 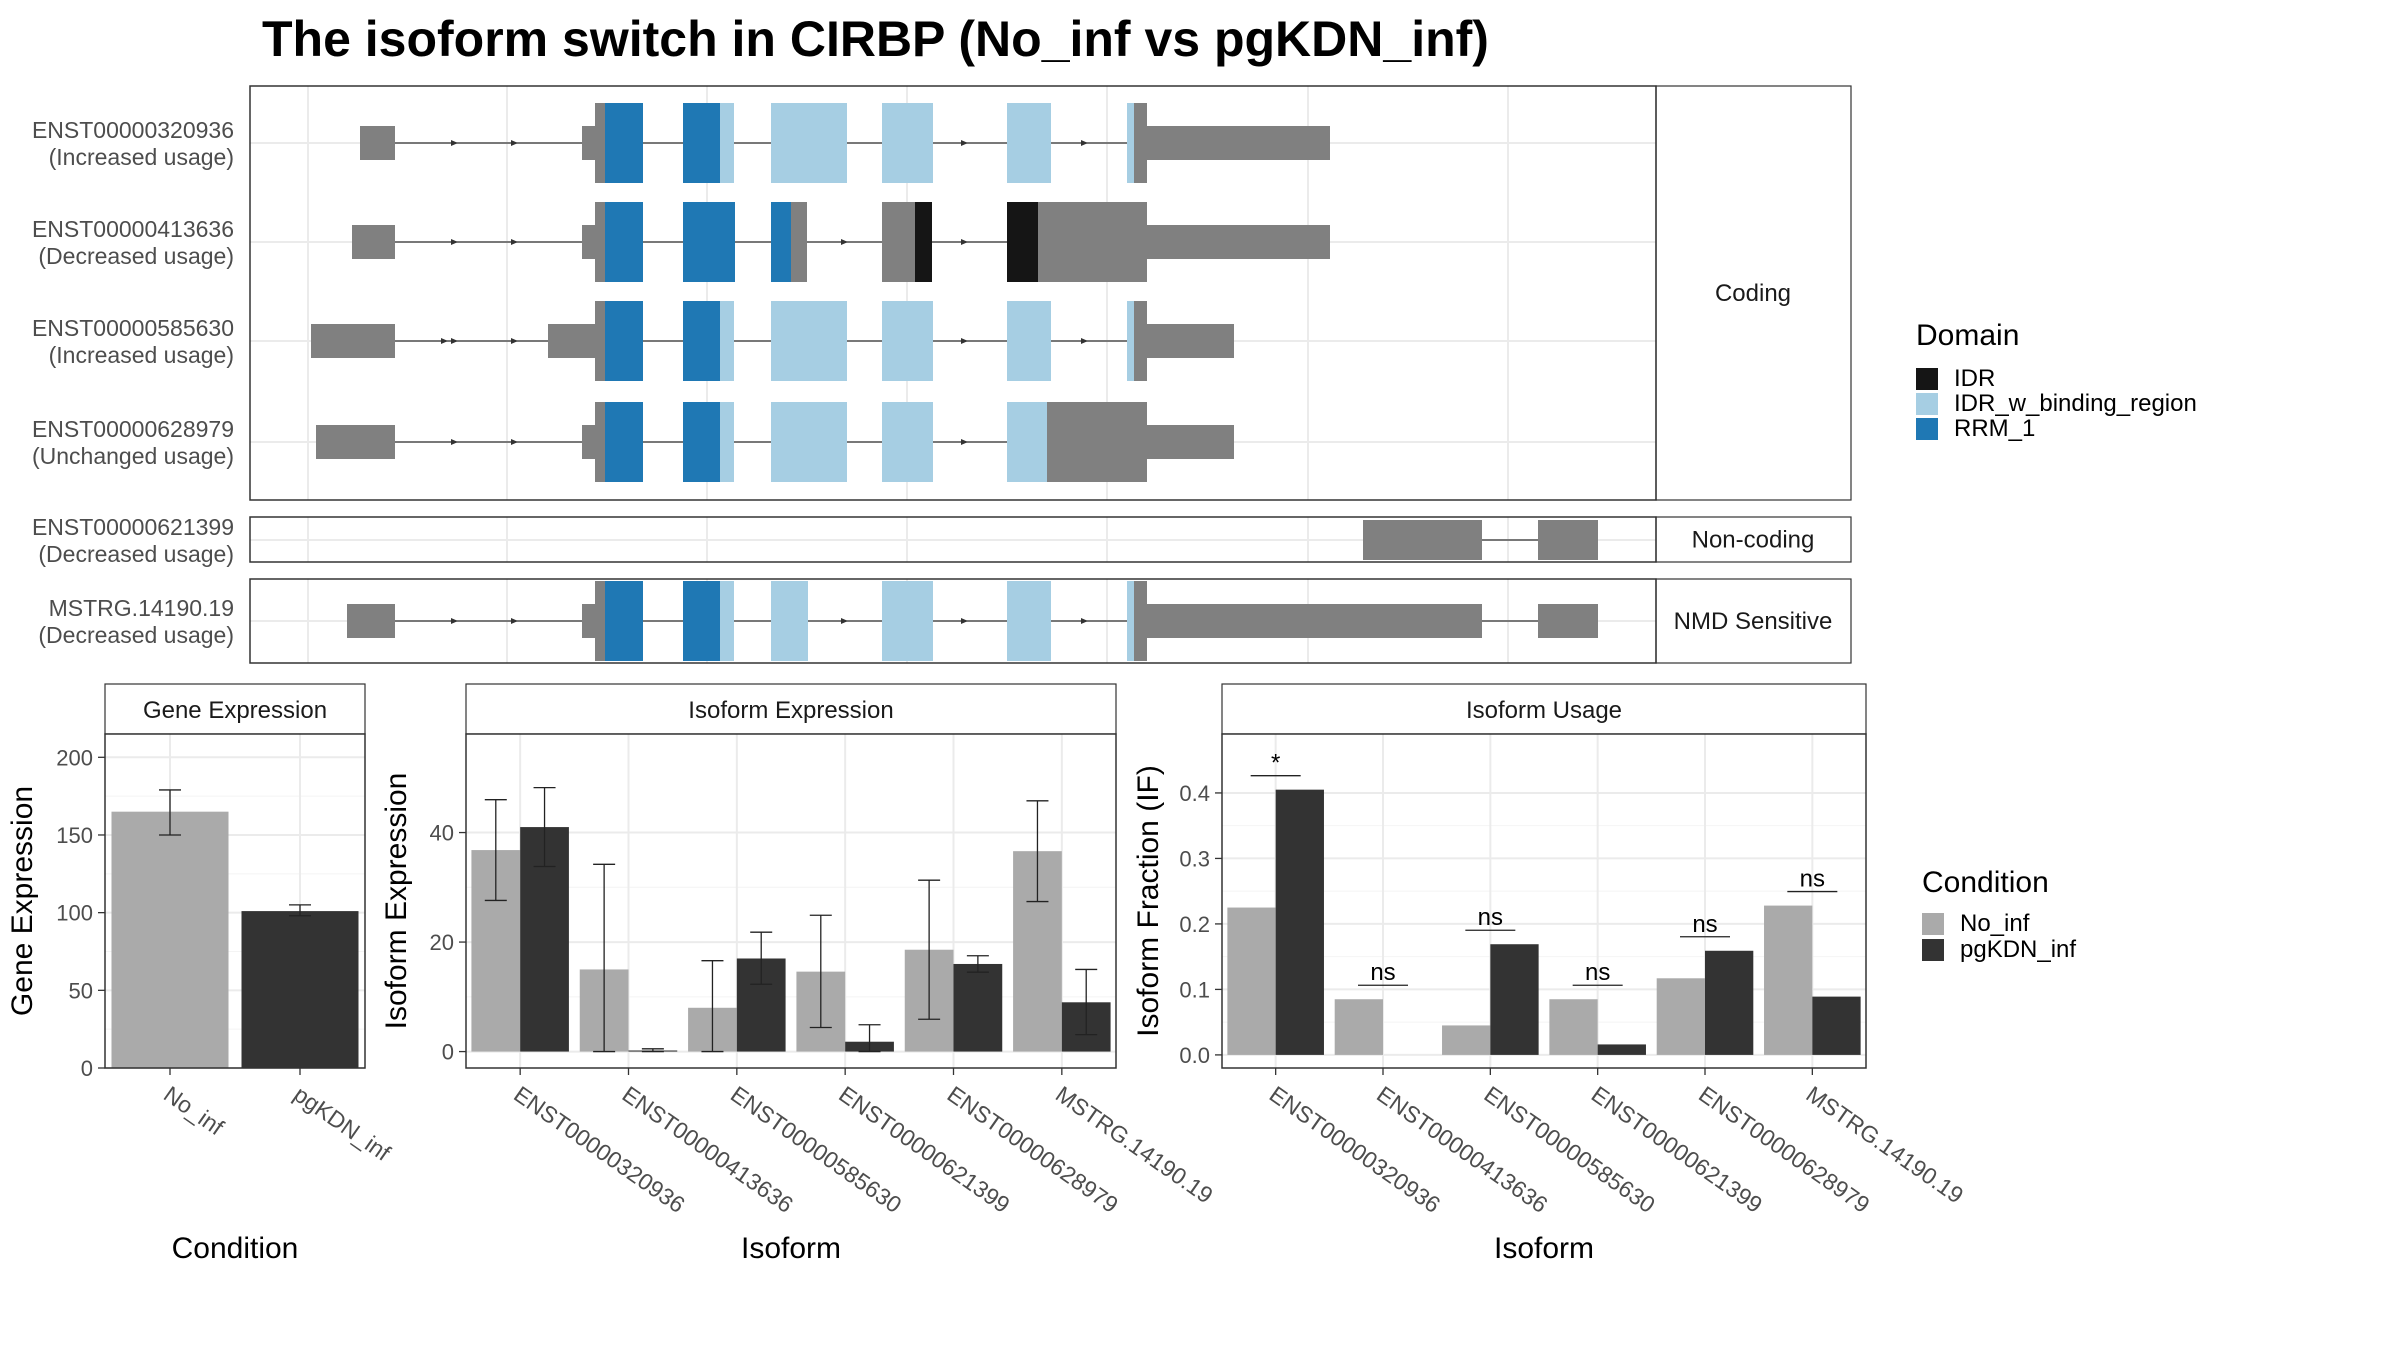 What do you see at coordinates (1462, 1149) in the screenshot?
I see `x-tick-label: ENST00000413636` at bounding box center [1462, 1149].